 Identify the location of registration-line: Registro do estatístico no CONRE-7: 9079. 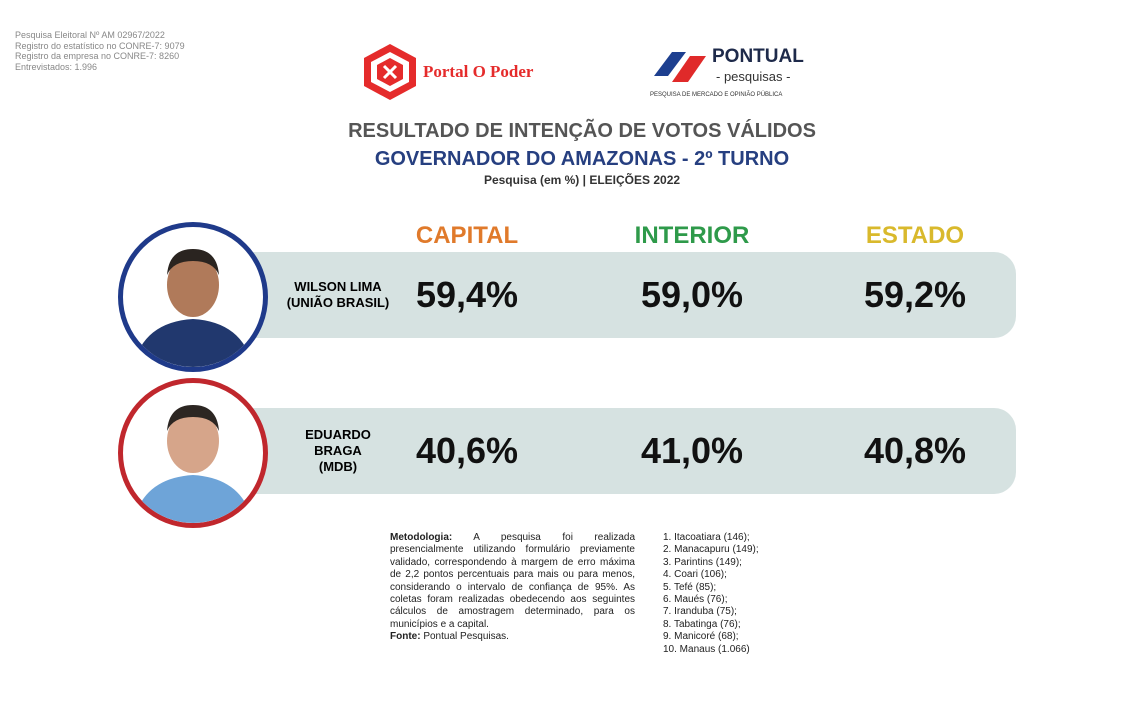
(100, 45).